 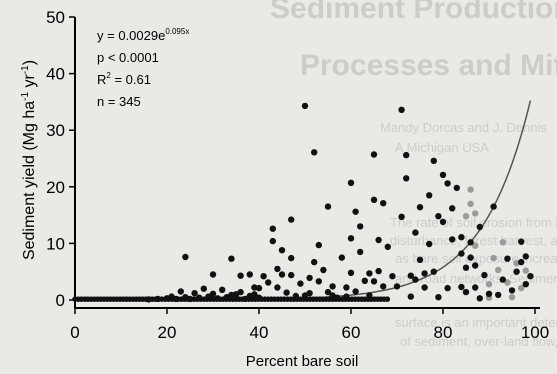 What do you see at coordinates (442, 147) in the screenshot?
I see `bleed-through-line: A Michigan USA` at bounding box center [442, 147].